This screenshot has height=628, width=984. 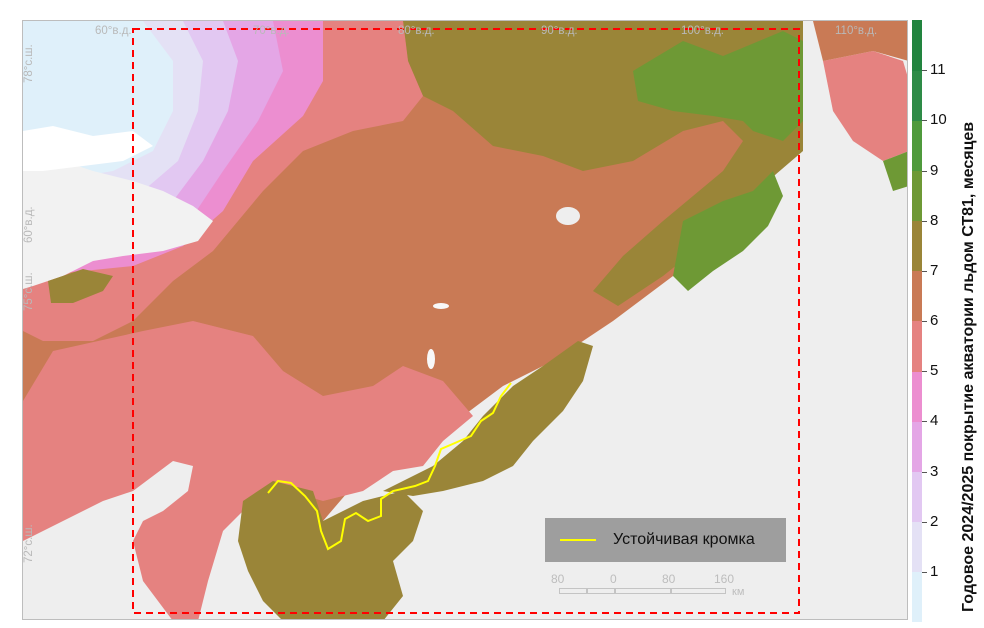 What do you see at coordinates (578, 540) in the screenshot?
I see `legend-ice-edge-swatch` at bounding box center [578, 540].